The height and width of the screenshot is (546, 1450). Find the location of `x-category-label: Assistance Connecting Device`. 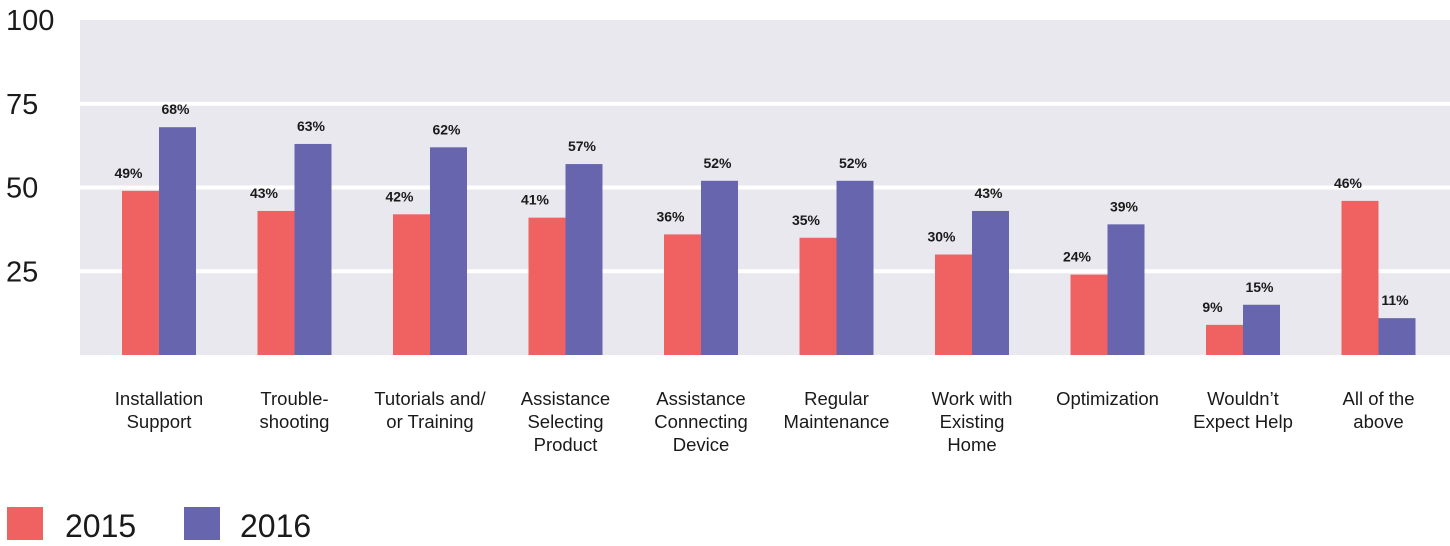

x-category-label: Assistance Connecting Device is located at coordinates (701, 421).